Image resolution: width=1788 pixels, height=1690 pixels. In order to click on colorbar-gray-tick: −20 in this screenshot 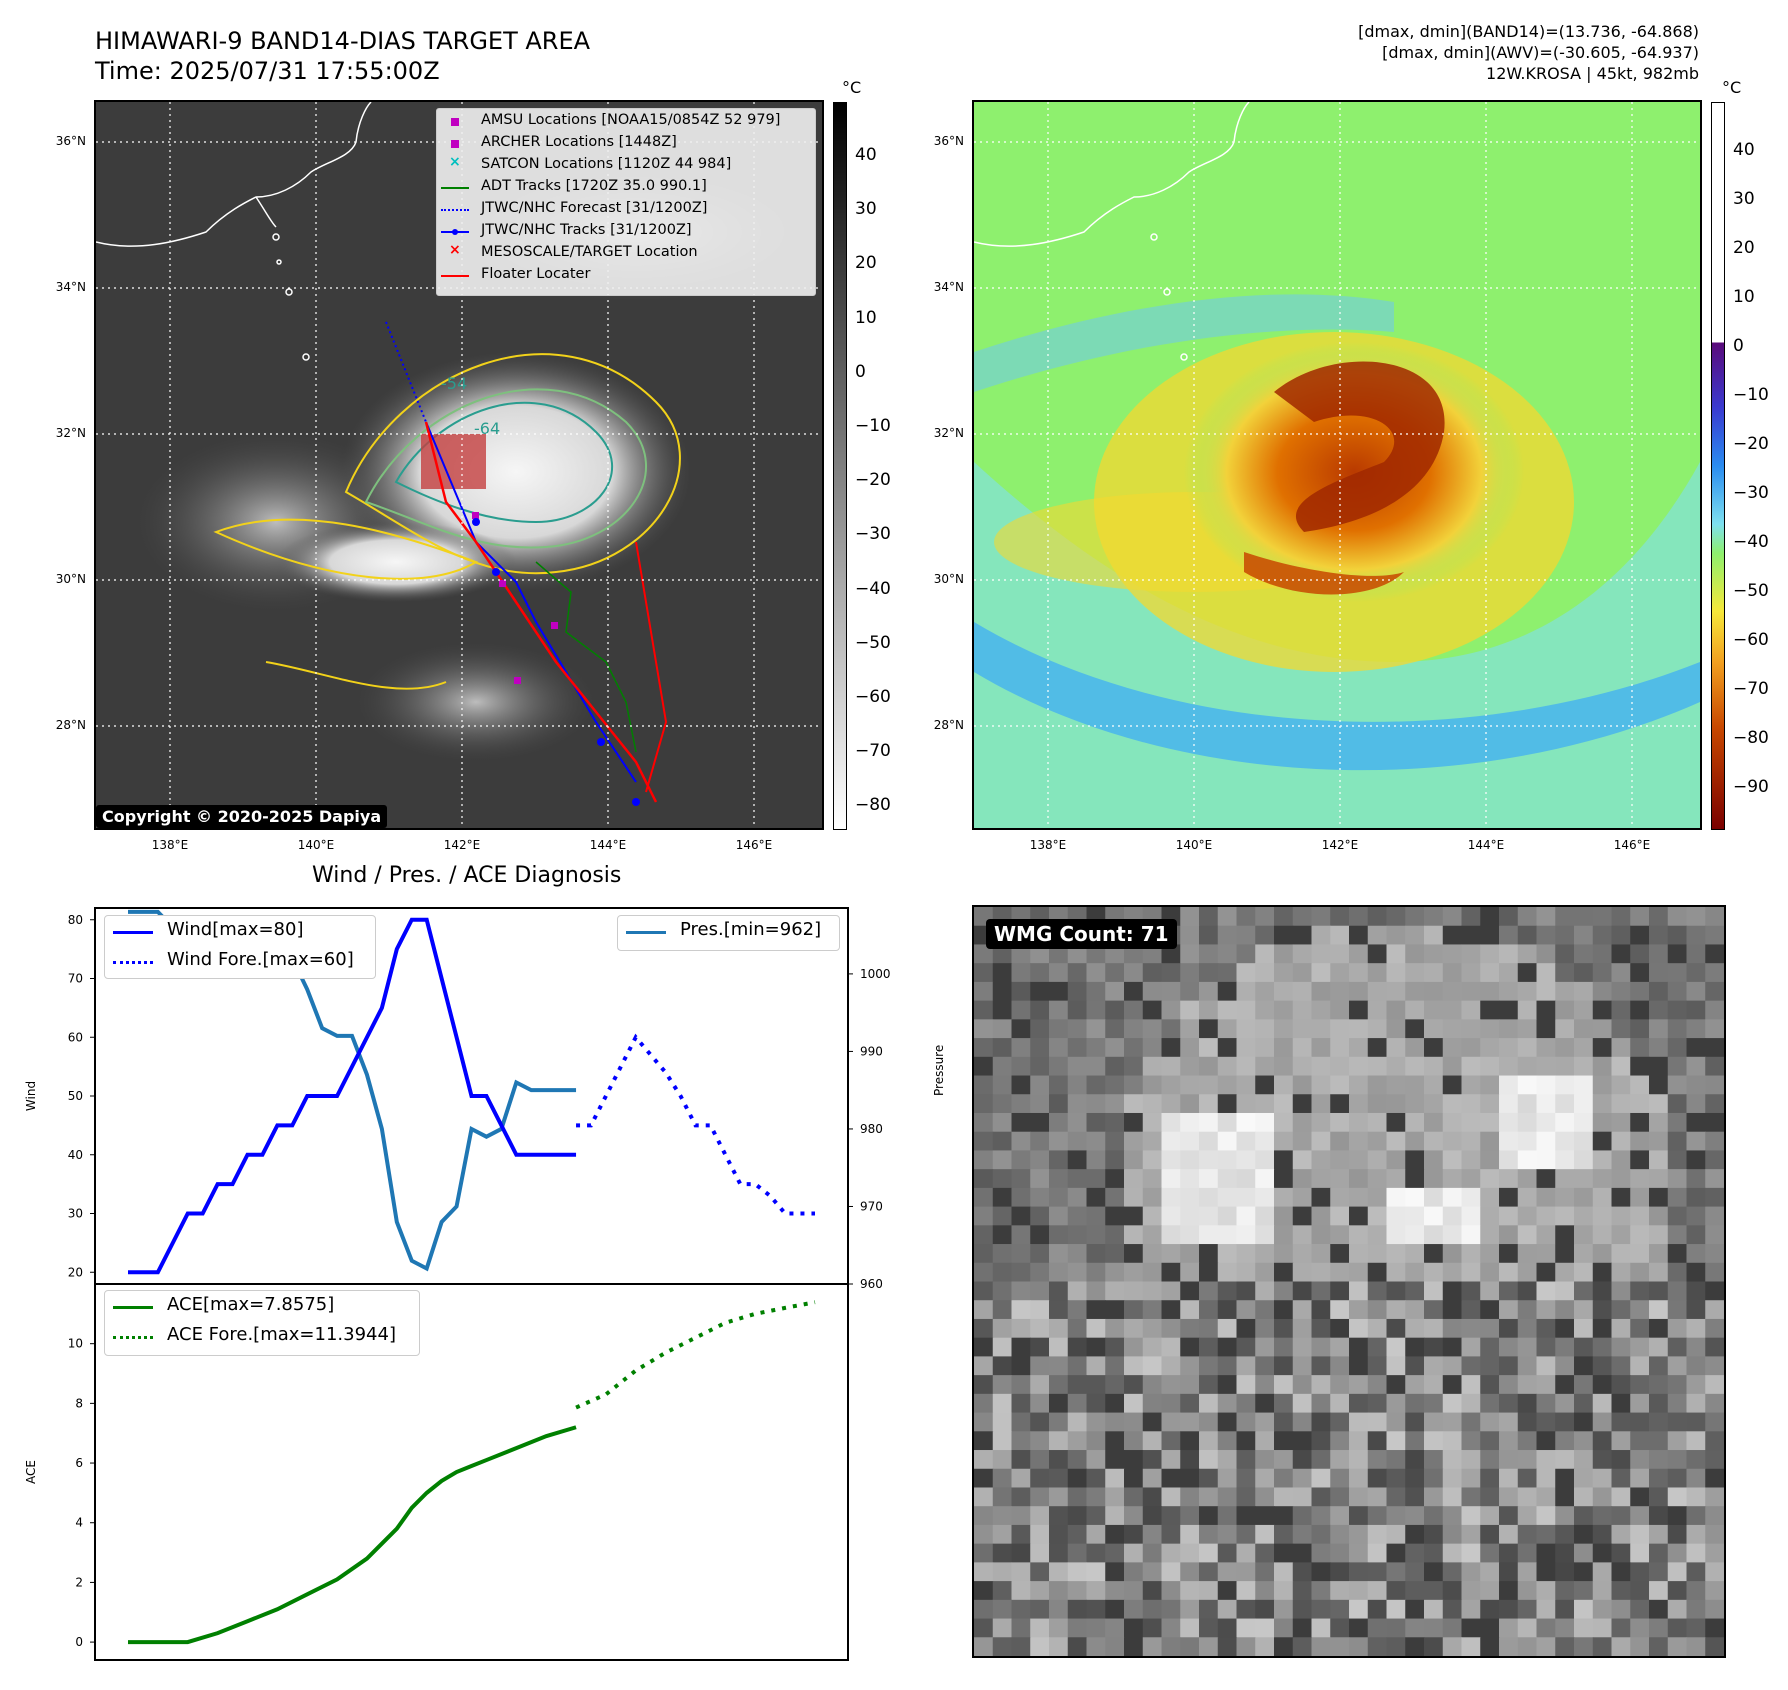, I will do `click(873, 480)`.